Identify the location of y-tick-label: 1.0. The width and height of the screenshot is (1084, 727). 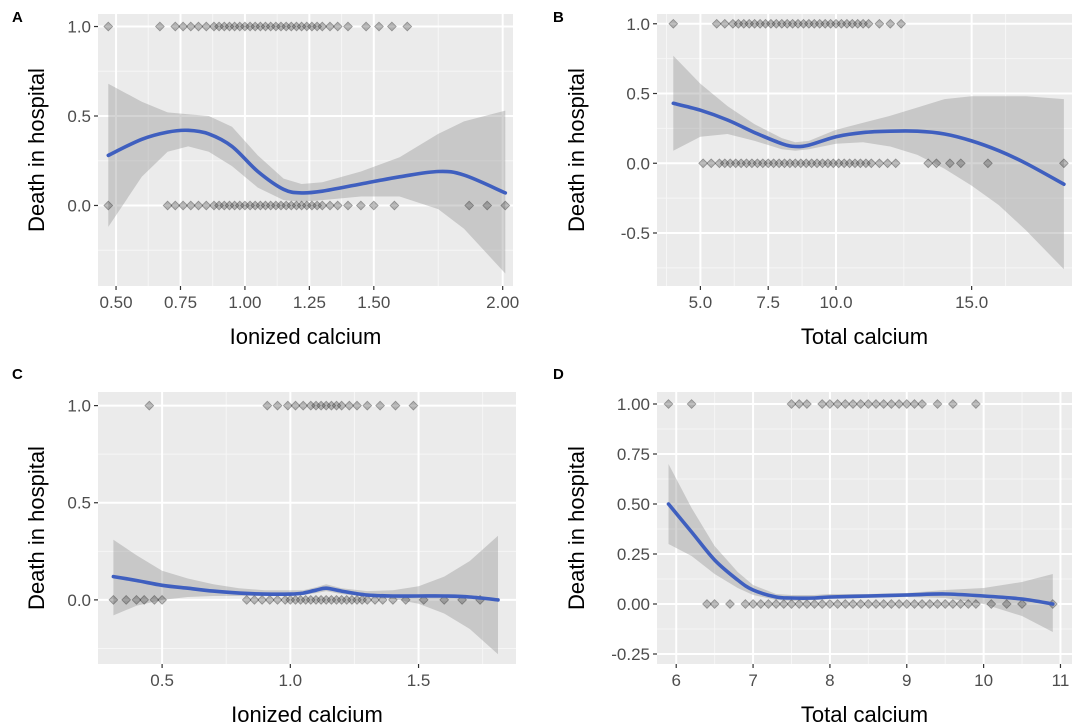
(79, 27).